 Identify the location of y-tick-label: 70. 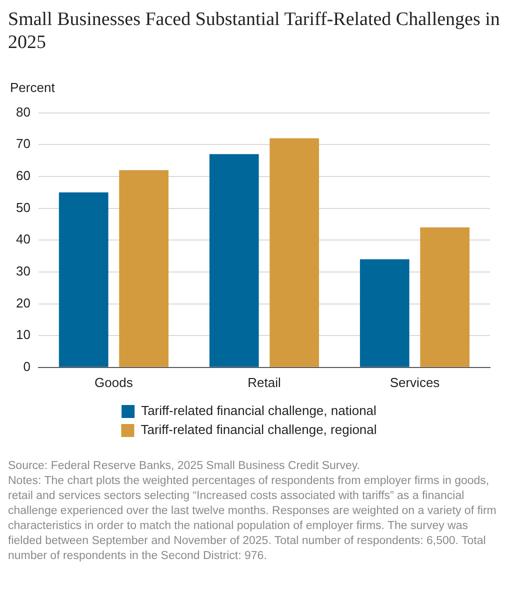
(23, 144).